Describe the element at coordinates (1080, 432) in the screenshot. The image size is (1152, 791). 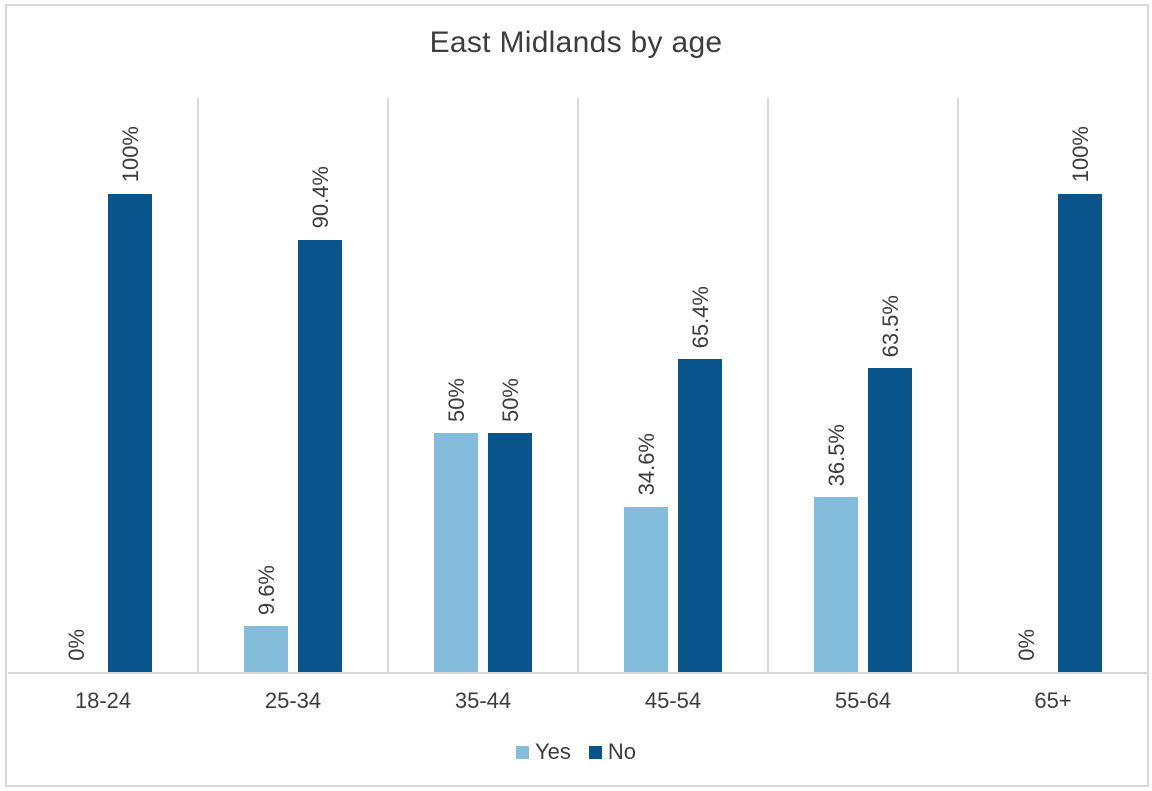
I see `bar-no-65+` at that location.